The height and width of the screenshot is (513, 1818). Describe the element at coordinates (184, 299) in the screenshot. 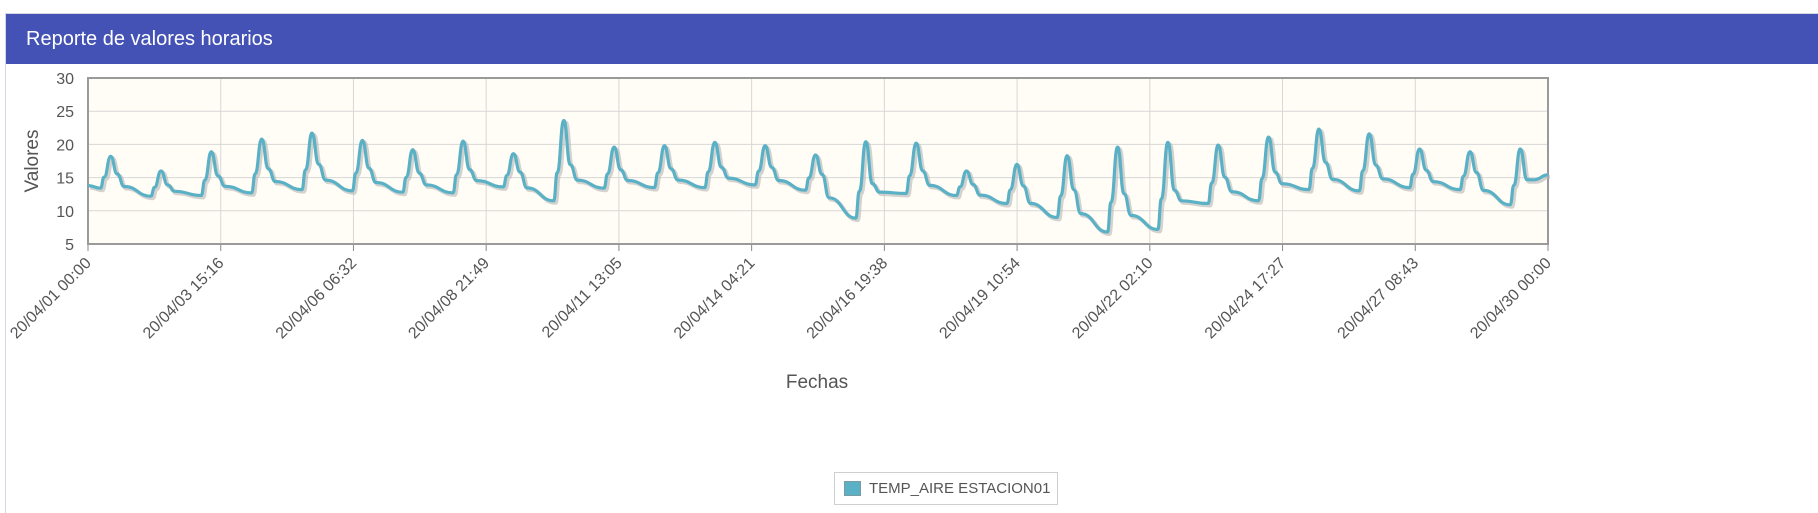

I see `x-tick-label: 20/04/03 15:16` at that location.